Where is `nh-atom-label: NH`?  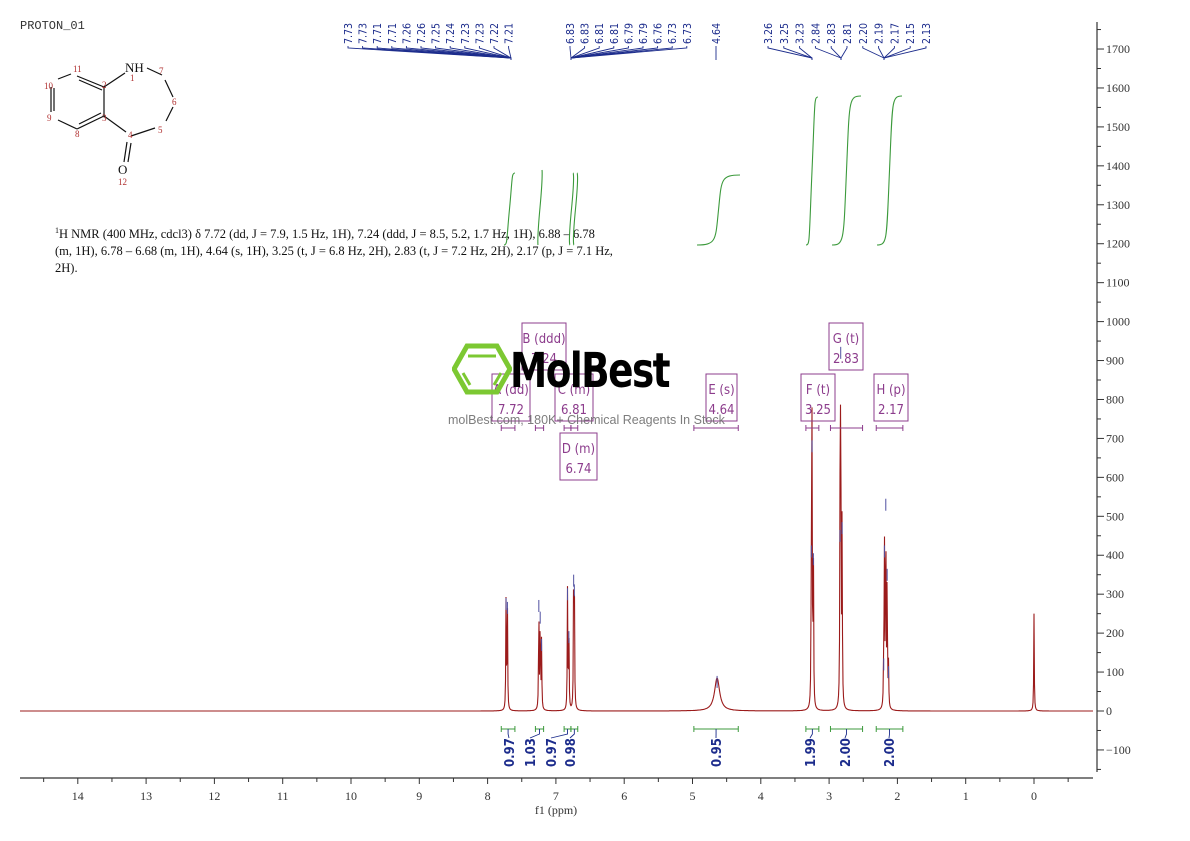 nh-atom-label: NH is located at coordinates (134, 67).